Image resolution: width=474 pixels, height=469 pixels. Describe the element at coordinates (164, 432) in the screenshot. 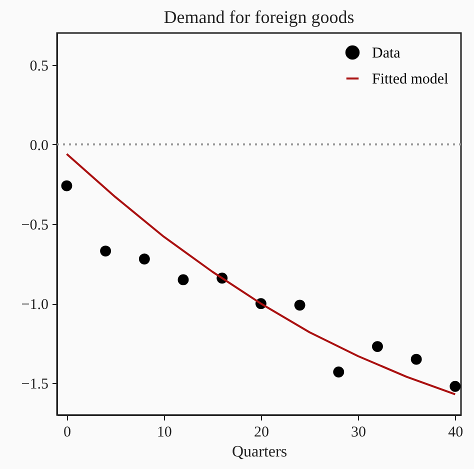

I see `x-tick-label: 10` at that location.